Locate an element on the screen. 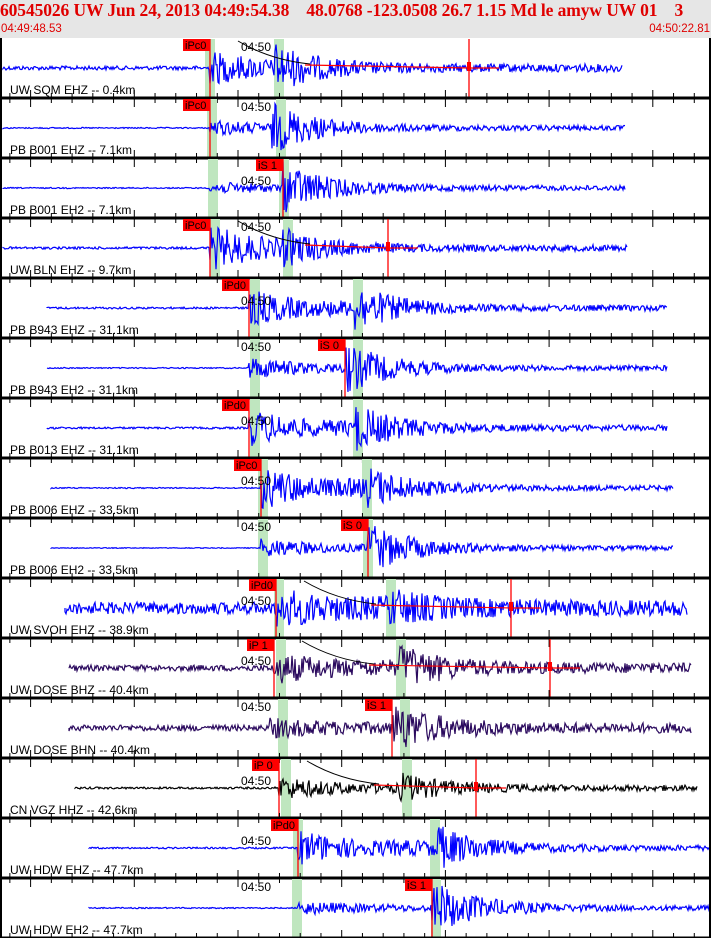 The image size is (711, 938). trace-panel: iPc0 04:50 PB B006 EHZ -- 33.5km is located at coordinates (355, 493).